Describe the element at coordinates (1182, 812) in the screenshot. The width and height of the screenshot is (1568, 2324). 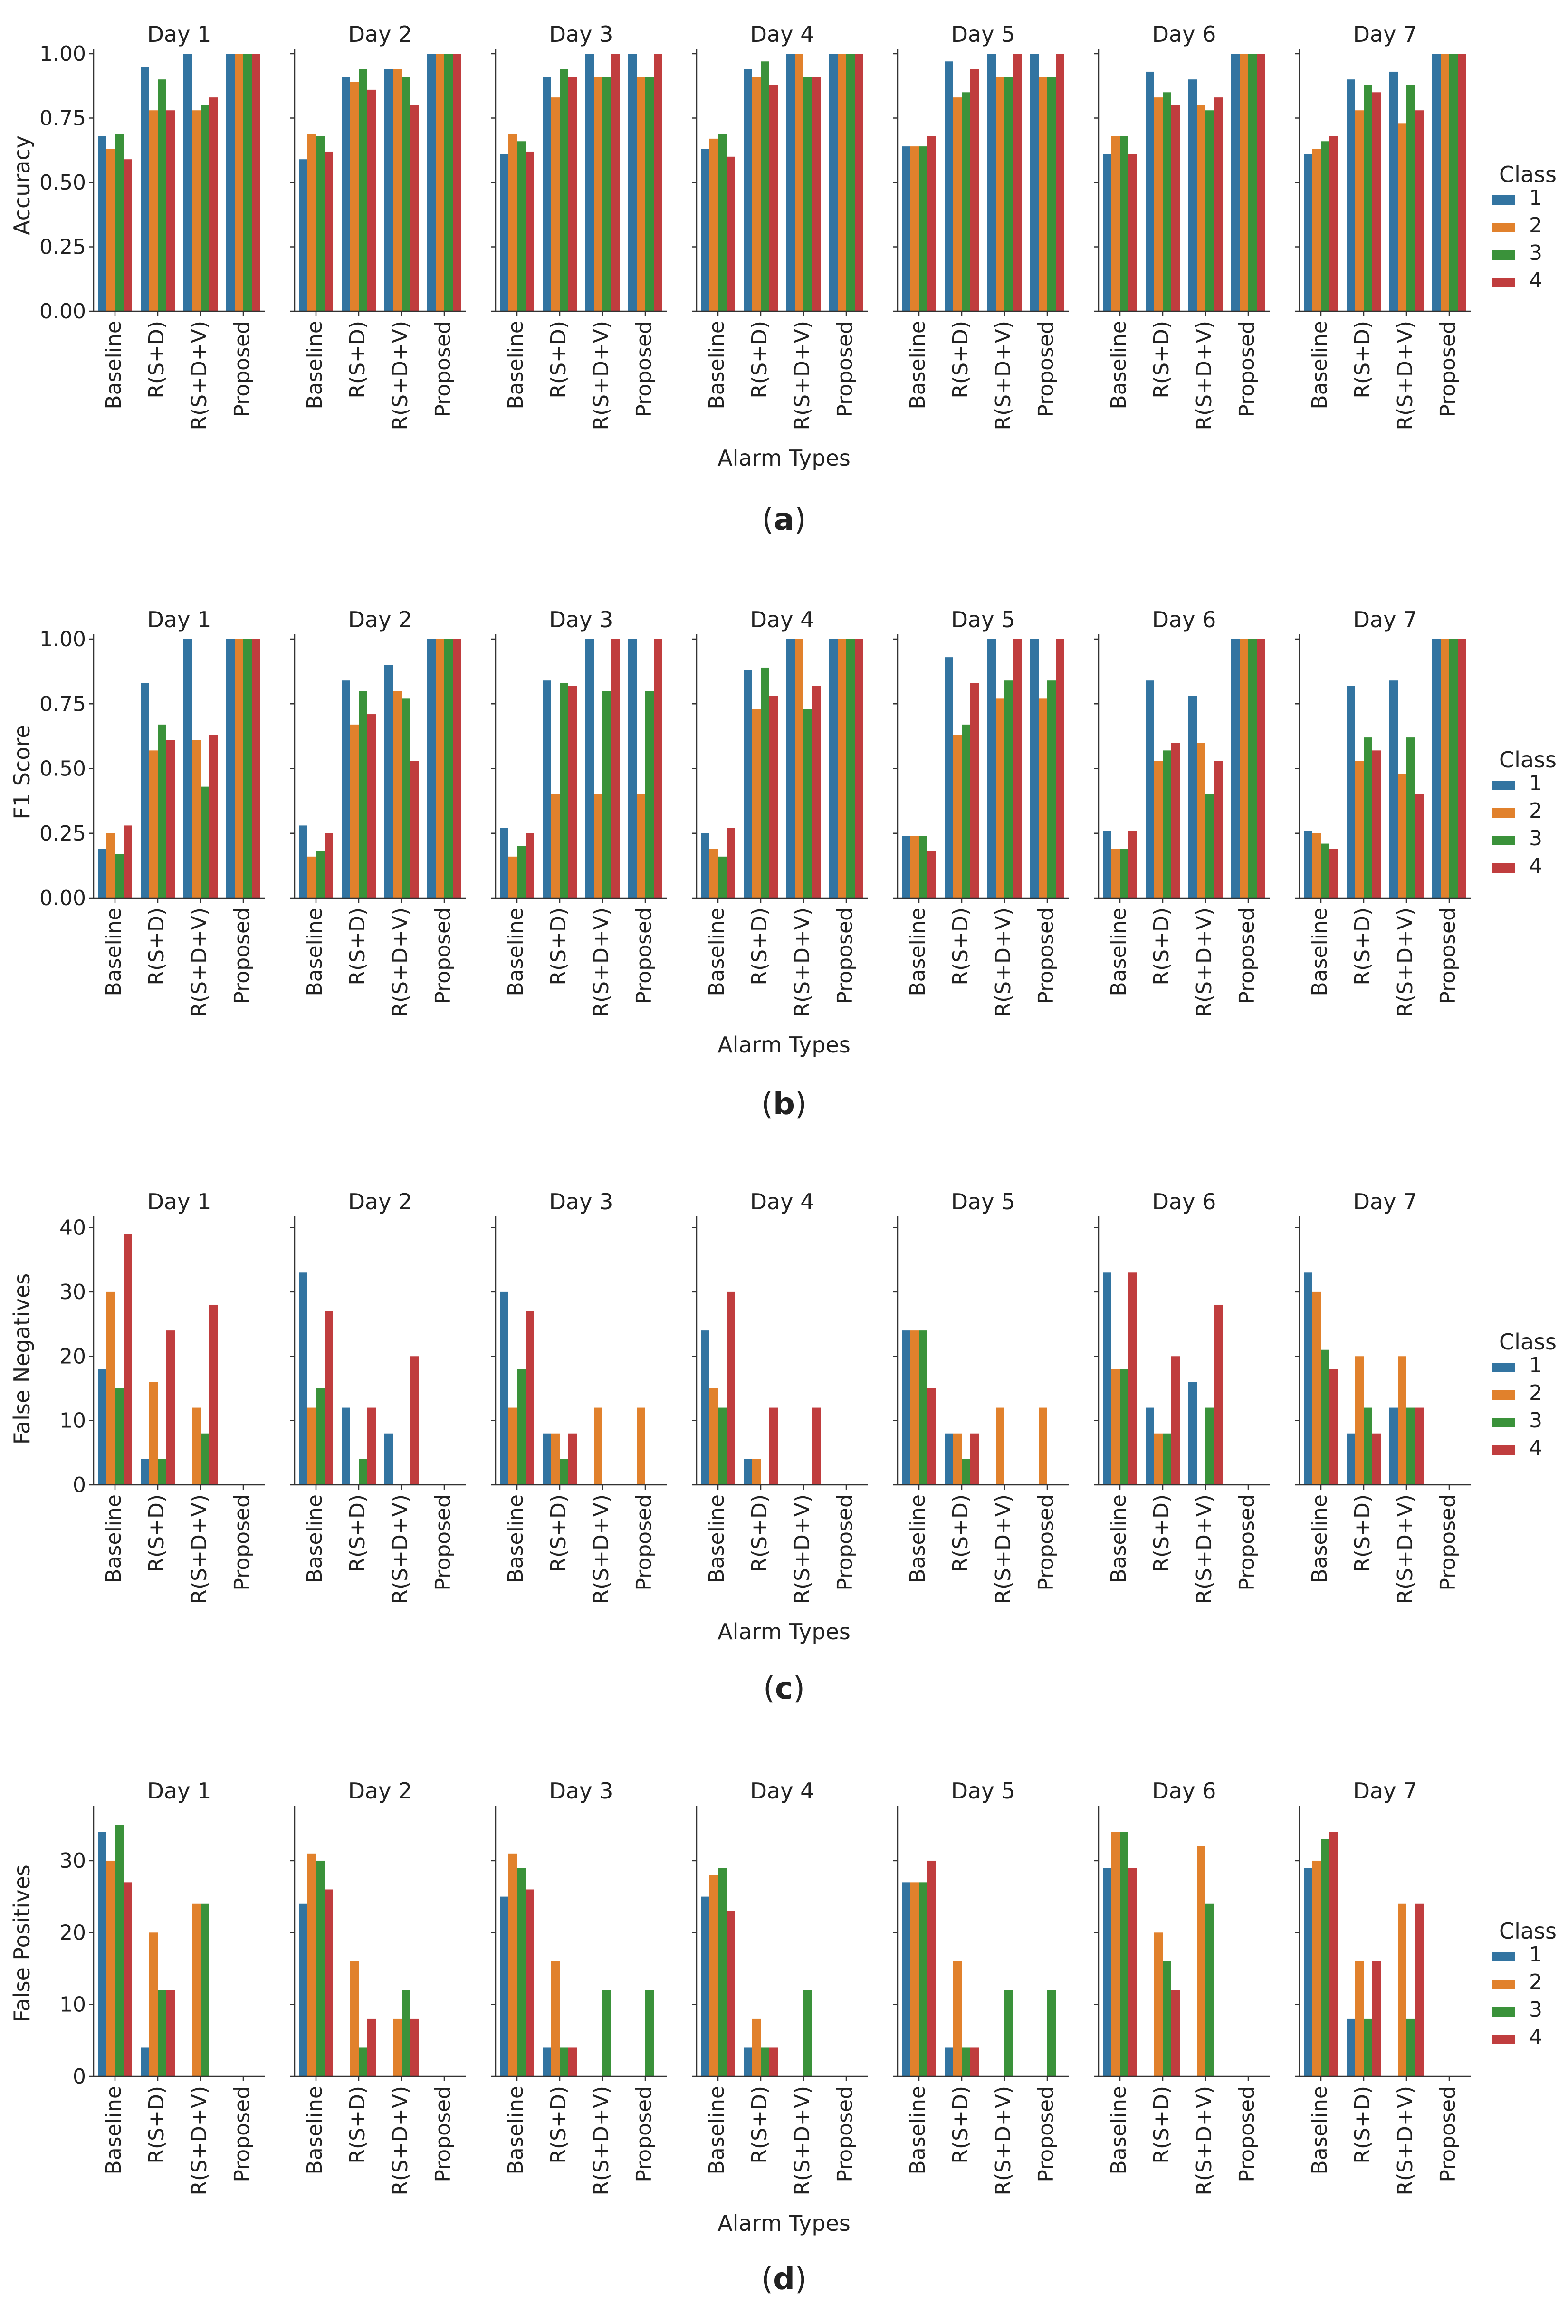
I see `subplot-day-6: Day 6 Baseline R(S+D) R(S+D+V) Proposed` at that location.